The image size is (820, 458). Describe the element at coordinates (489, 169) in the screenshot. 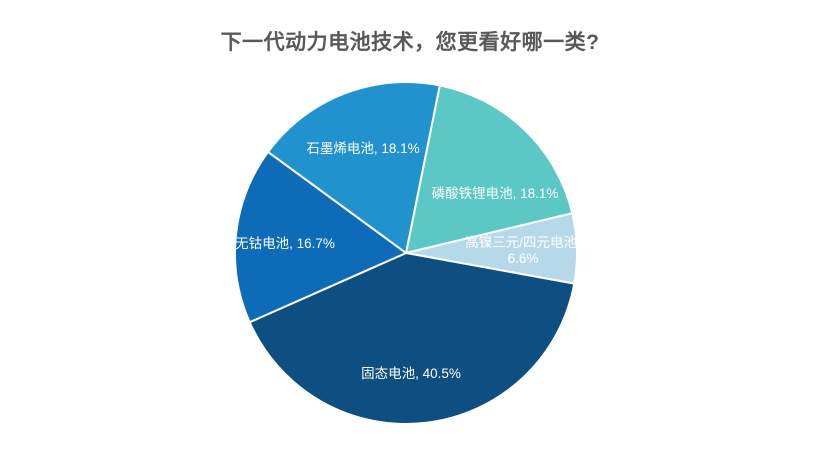

I see `pie-slice-磷酸铁锂电池` at that location.